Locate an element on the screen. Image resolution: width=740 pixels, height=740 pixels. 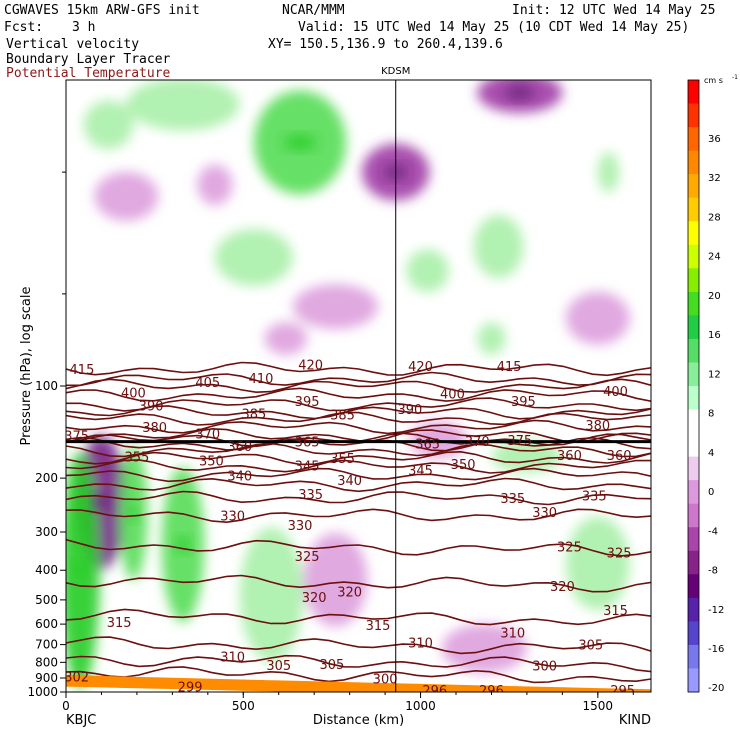
theta-label: 395 is located at coordinates (307, 402).